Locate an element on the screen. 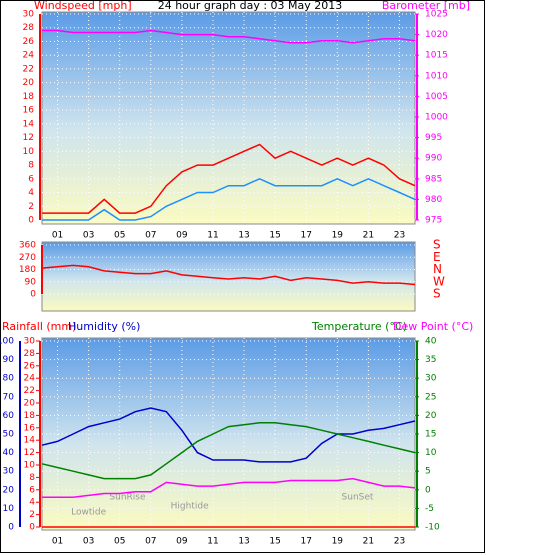  y-tick-label: 270 is located at coordinates (27, 258).